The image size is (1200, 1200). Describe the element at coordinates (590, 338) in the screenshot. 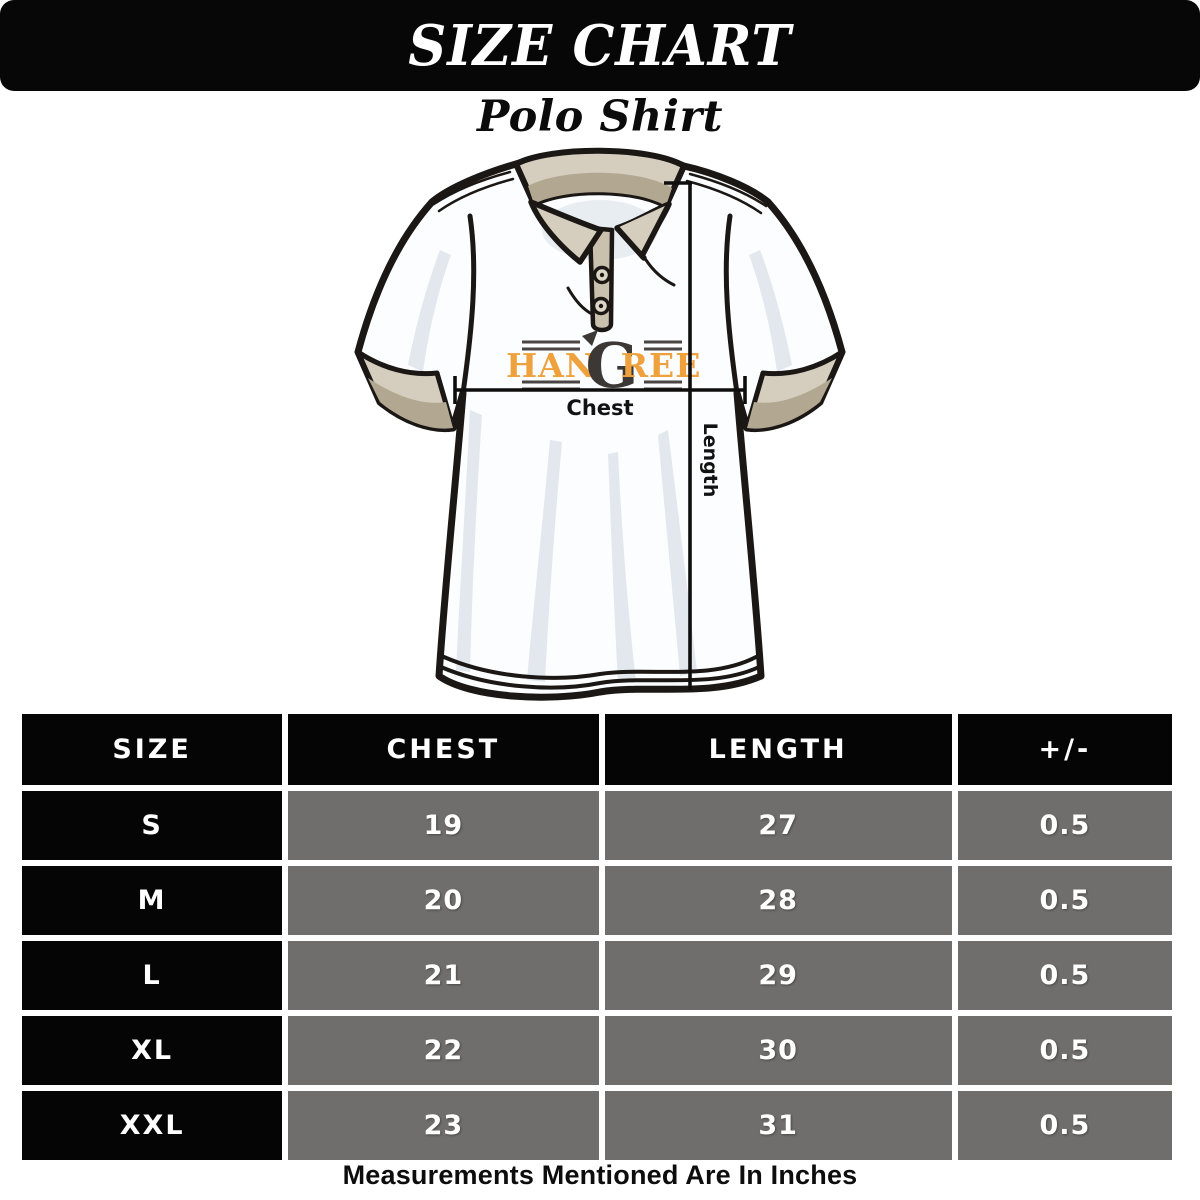

I see `logo-arrow-notch` at that location.